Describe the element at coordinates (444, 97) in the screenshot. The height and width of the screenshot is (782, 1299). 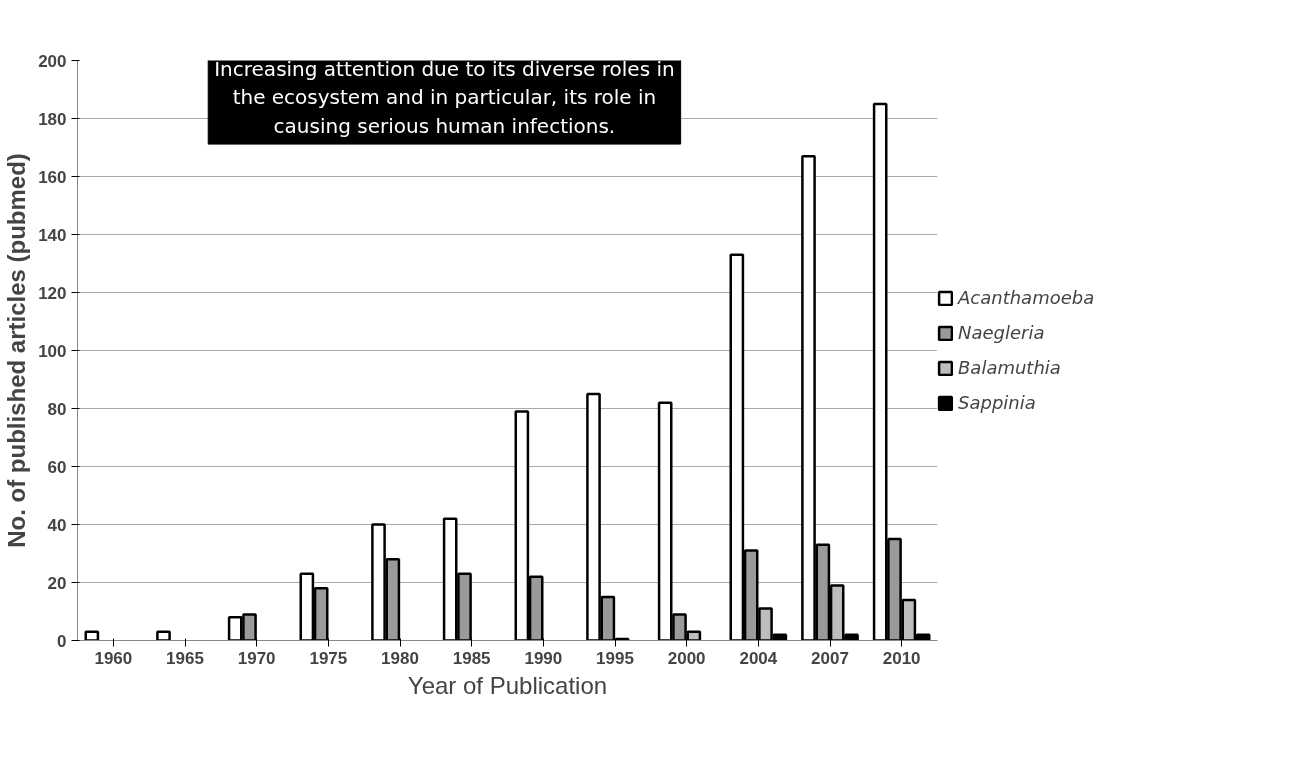
I see `annotation: Increasing attention due to its diverse roles in the ecosystem and in particular, its role in causing serious human infections.` at that location.